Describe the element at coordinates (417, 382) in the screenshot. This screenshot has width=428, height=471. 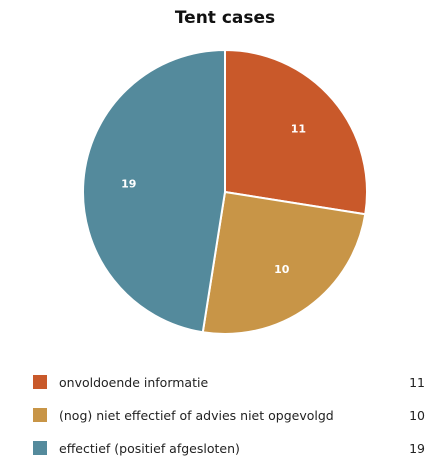
I see `legend-value: 11` at that location.